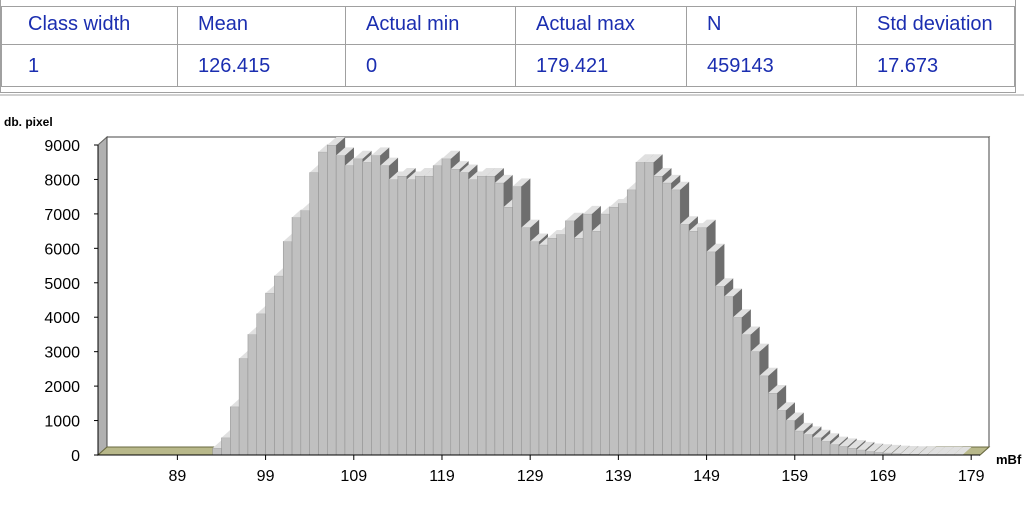  Describe the element at coordinates (971, 476) in the screenshot. I see `x-tick-label: 179` at that location.